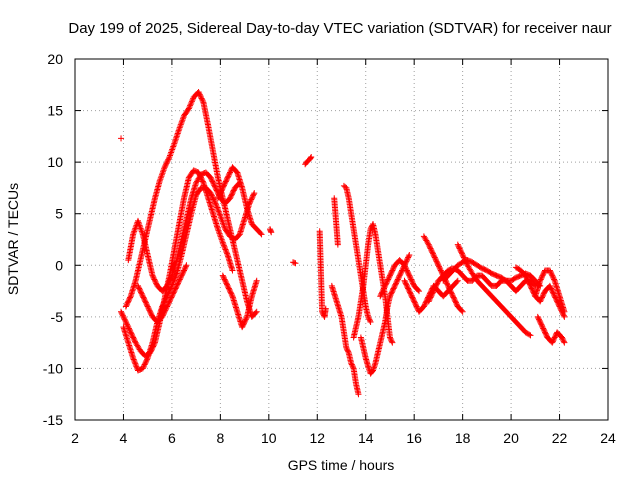 The image size is (640, 480). Describe the element at coordinates (55, 111) in the screenshot. I see `y-tick-label: 15` at that location.